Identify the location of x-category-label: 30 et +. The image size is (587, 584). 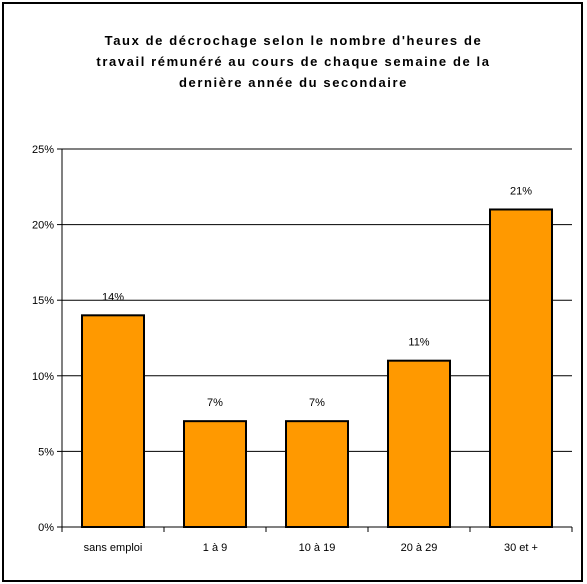
(521, 548).